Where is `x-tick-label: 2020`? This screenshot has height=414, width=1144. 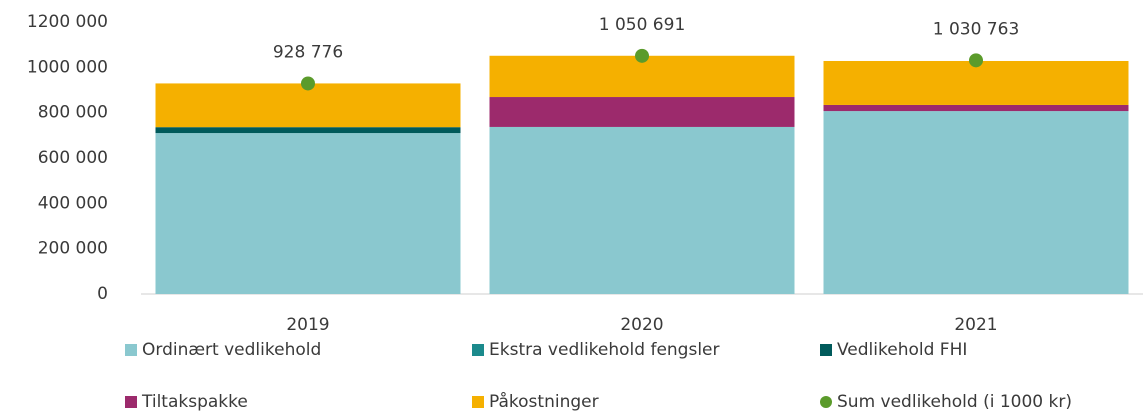
x-tick-label: 2020 is located at coordinates (641, 325).